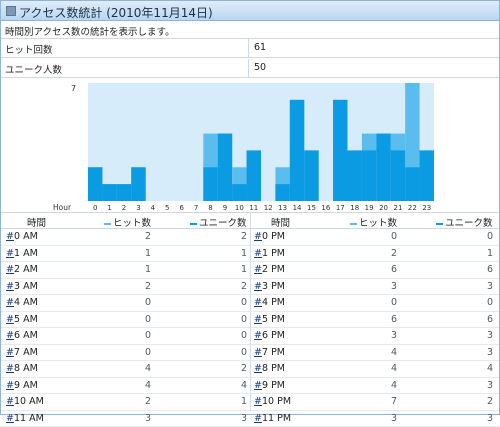  What do you see at coordinates (29, 49) in the screenshot?
I see `hits-total-label: ヒット回数` at bounding box center [29, 49].